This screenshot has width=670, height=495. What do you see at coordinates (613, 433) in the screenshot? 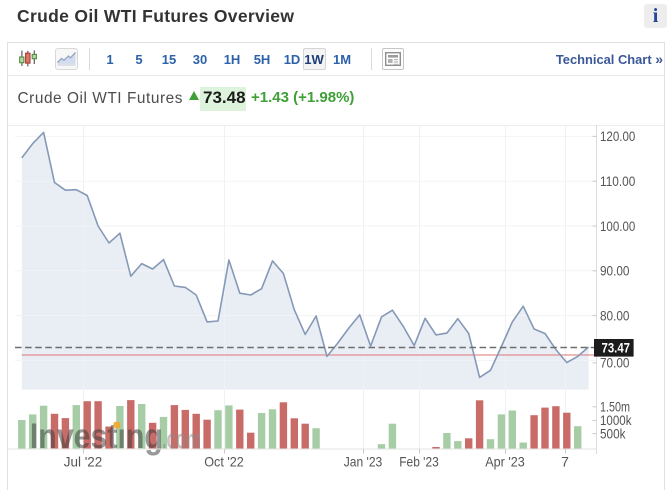
I see `svg-text: 500k` at bounding box center [613, 433].